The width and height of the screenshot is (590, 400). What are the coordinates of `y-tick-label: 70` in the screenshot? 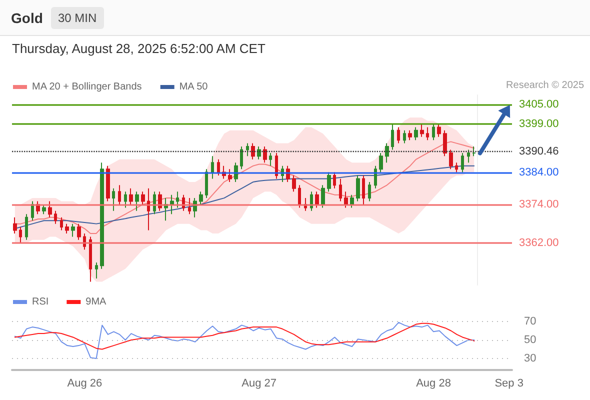 It's located at (530, 322).